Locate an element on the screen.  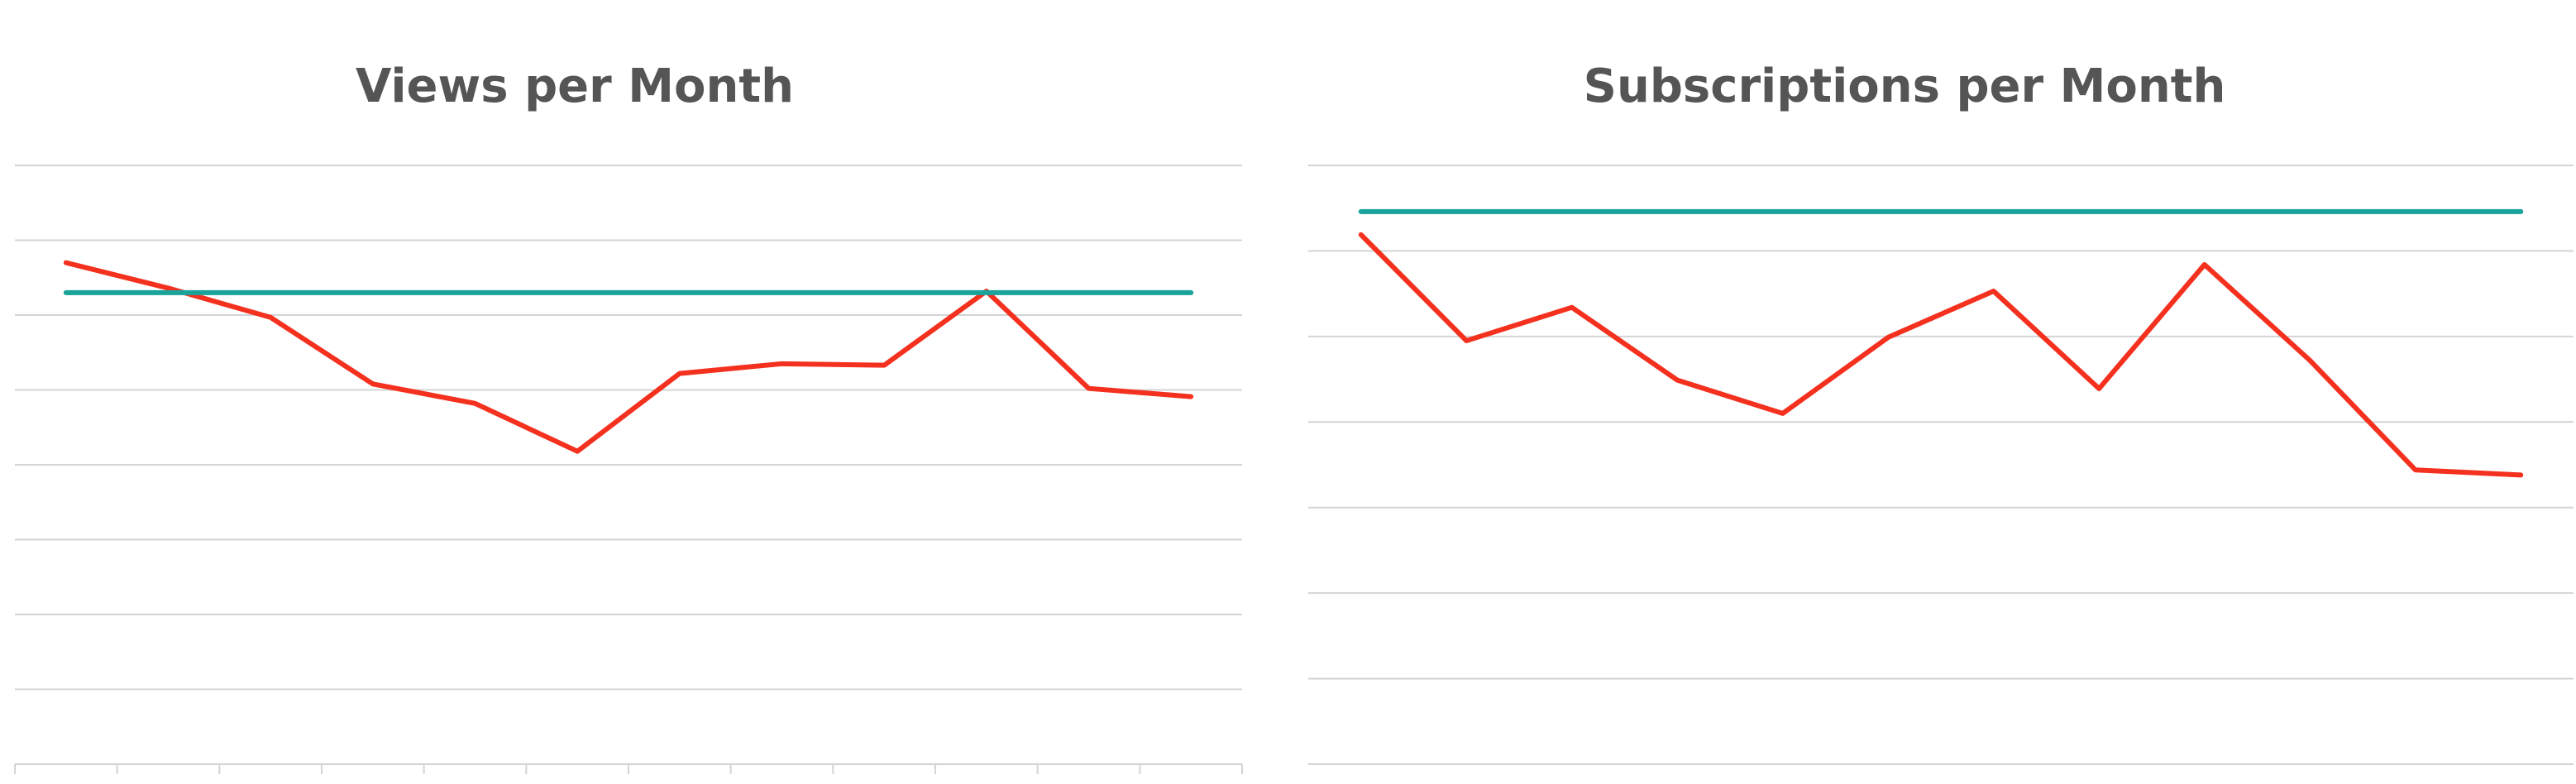
chart-title: Subscriptions per Month is located at coordinates (1905, 86).